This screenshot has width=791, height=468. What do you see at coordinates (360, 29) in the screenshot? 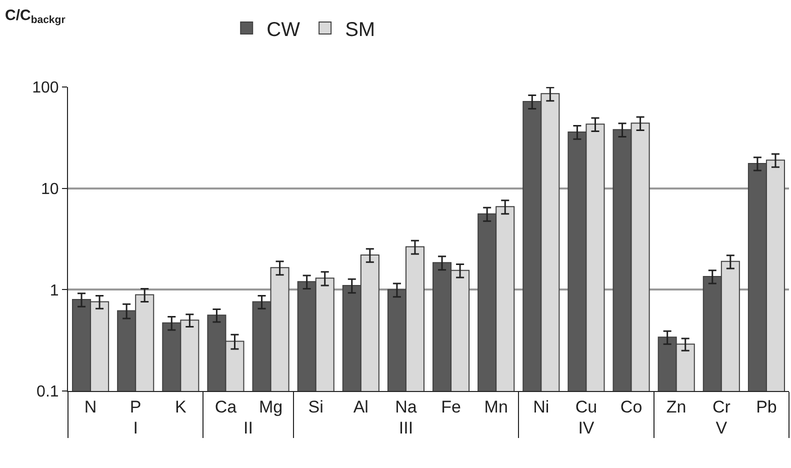
I see `legend-label: SM` at bounding box center [360, 29].